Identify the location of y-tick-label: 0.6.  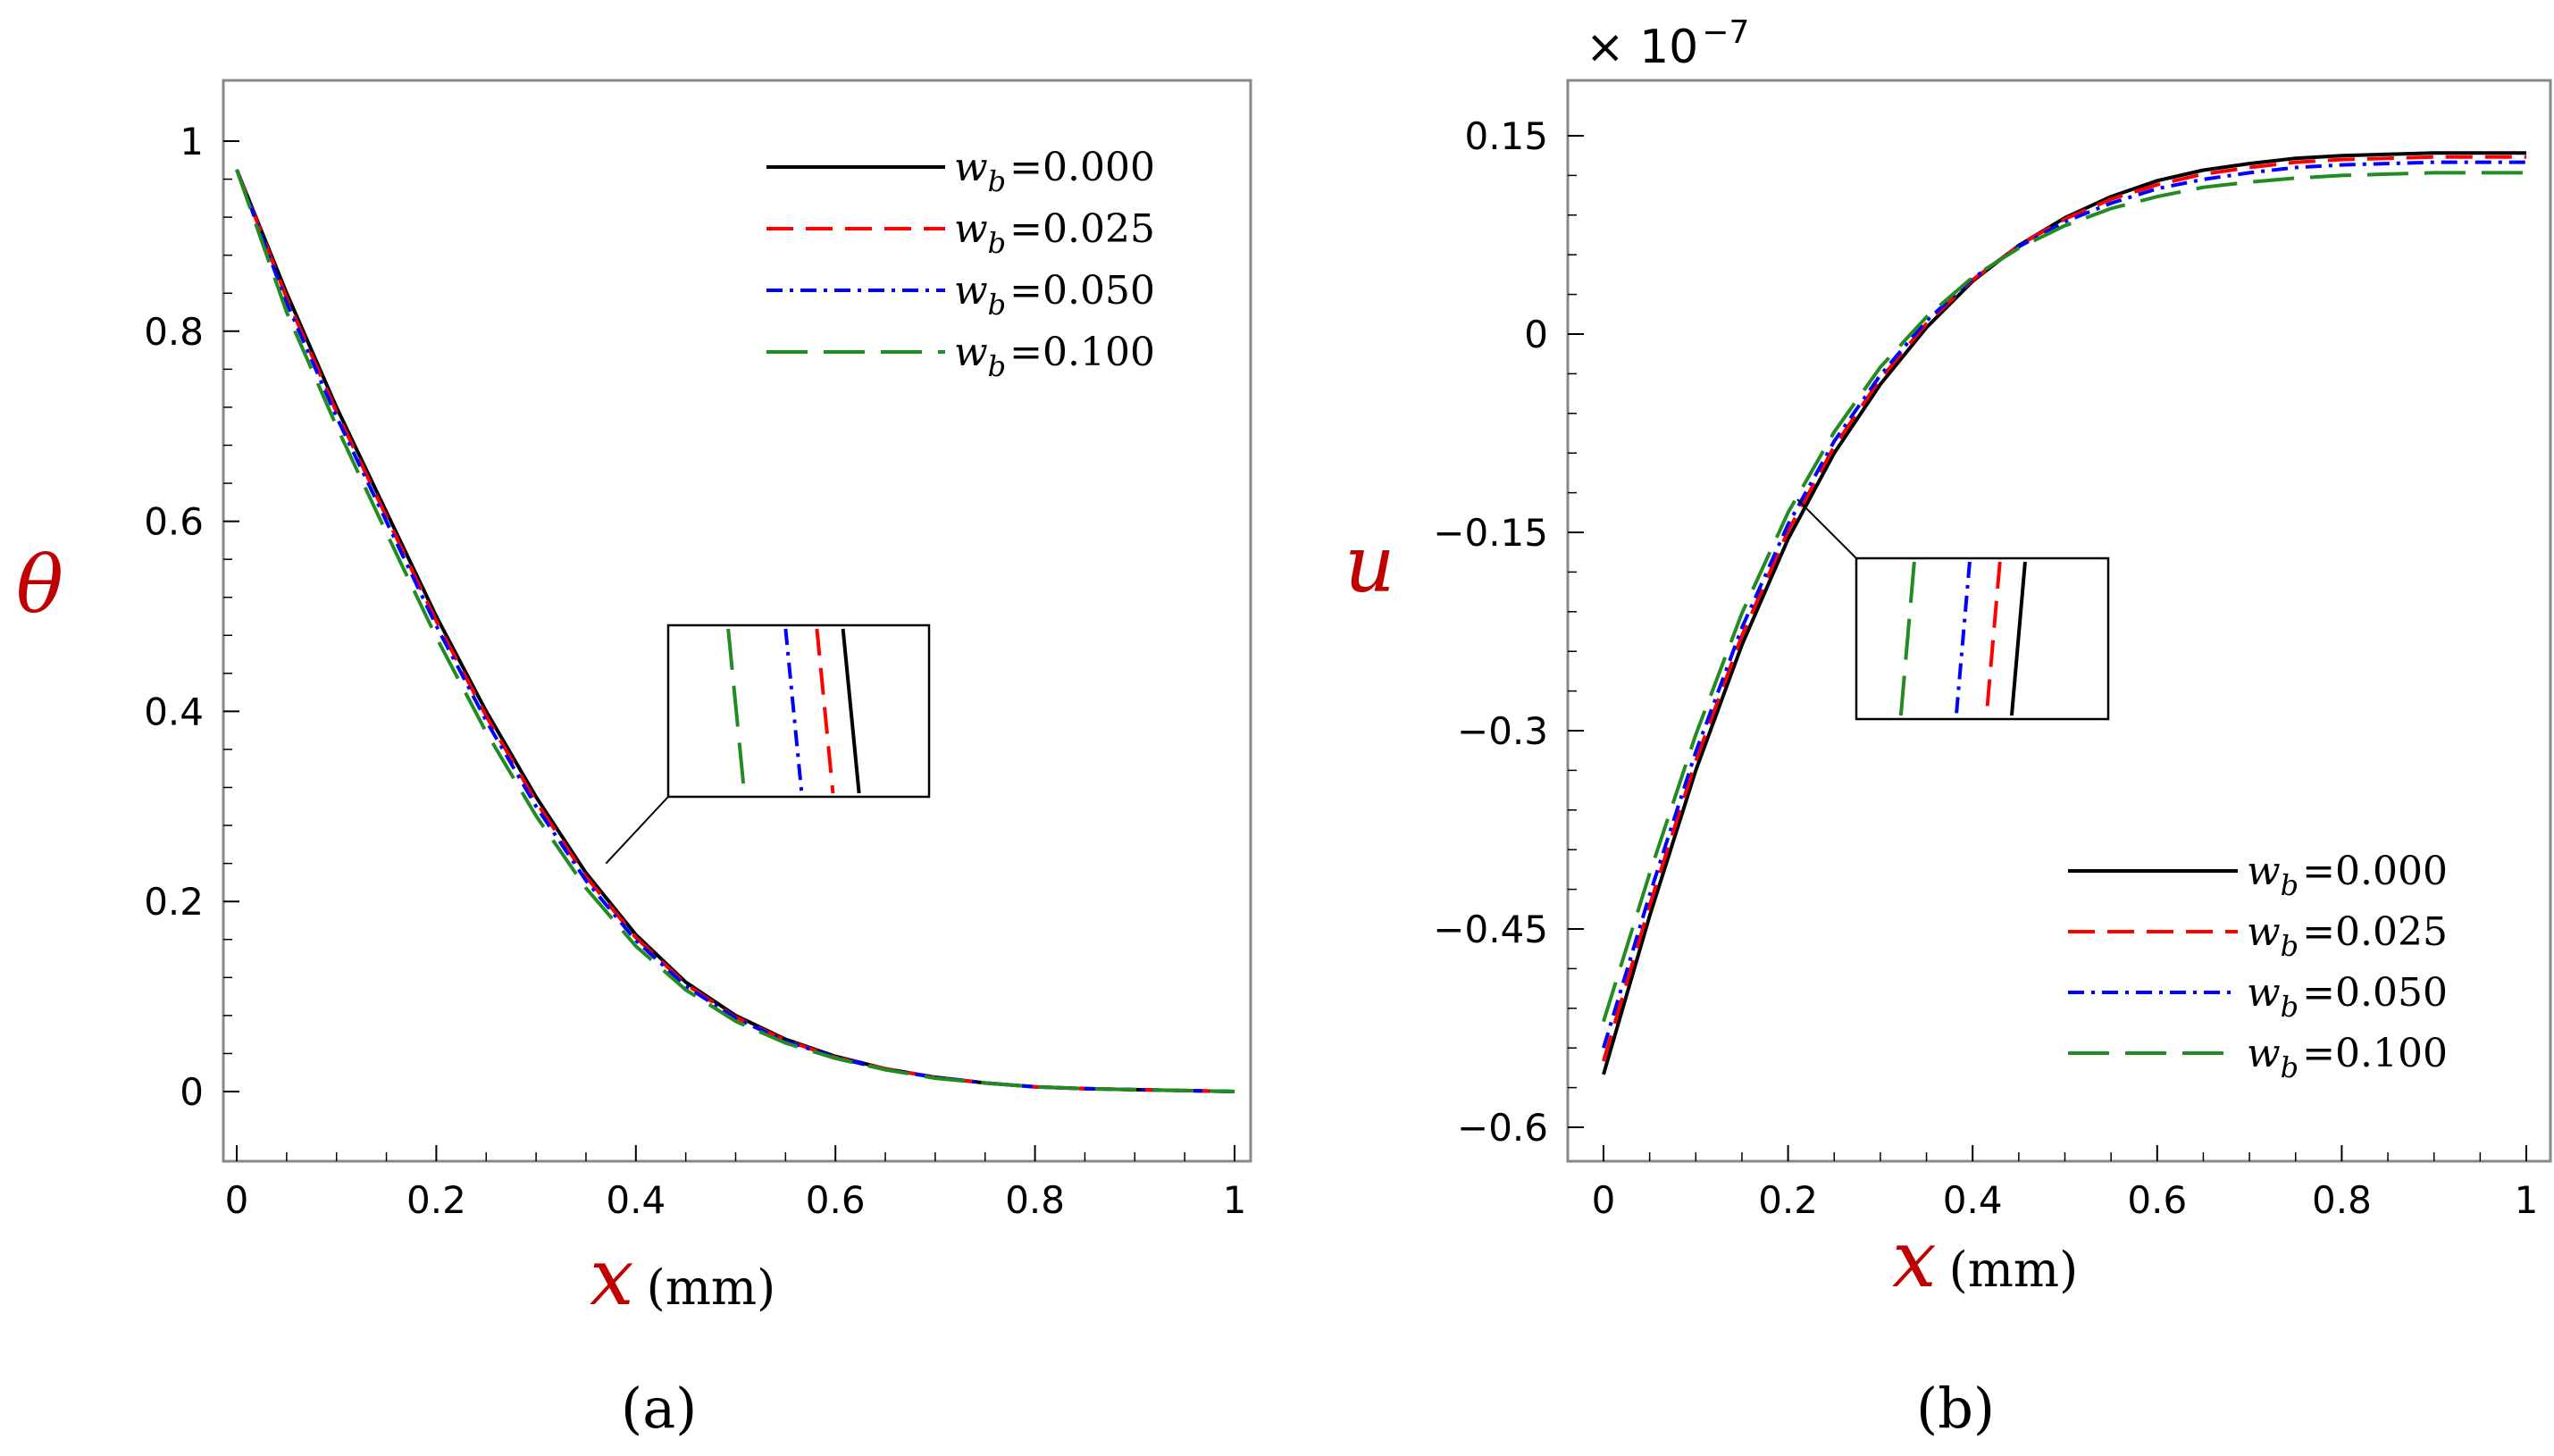
(174, 522).